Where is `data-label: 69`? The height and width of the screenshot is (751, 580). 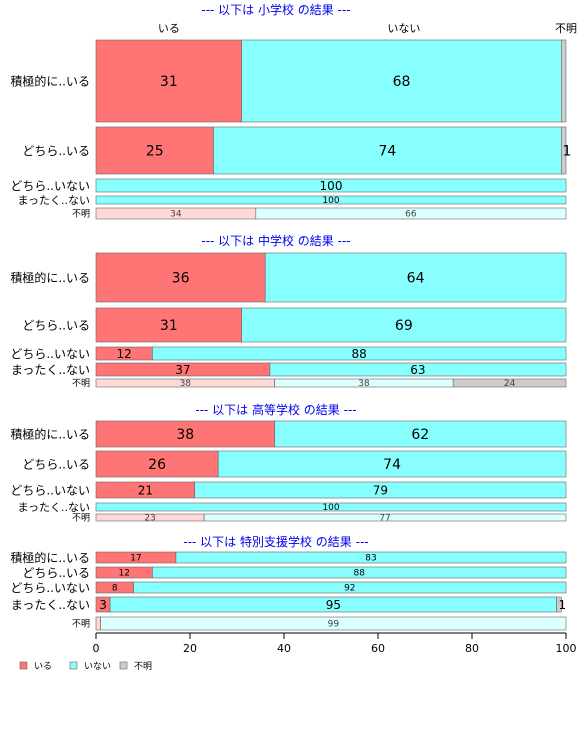 data-label: 69 is located at coordinates (404, 326).